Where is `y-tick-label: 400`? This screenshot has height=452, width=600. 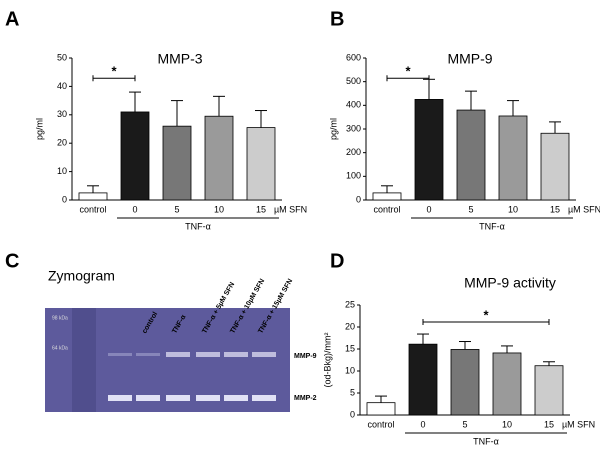
y-tick-label: 400 is located at coordinates (353, 105).